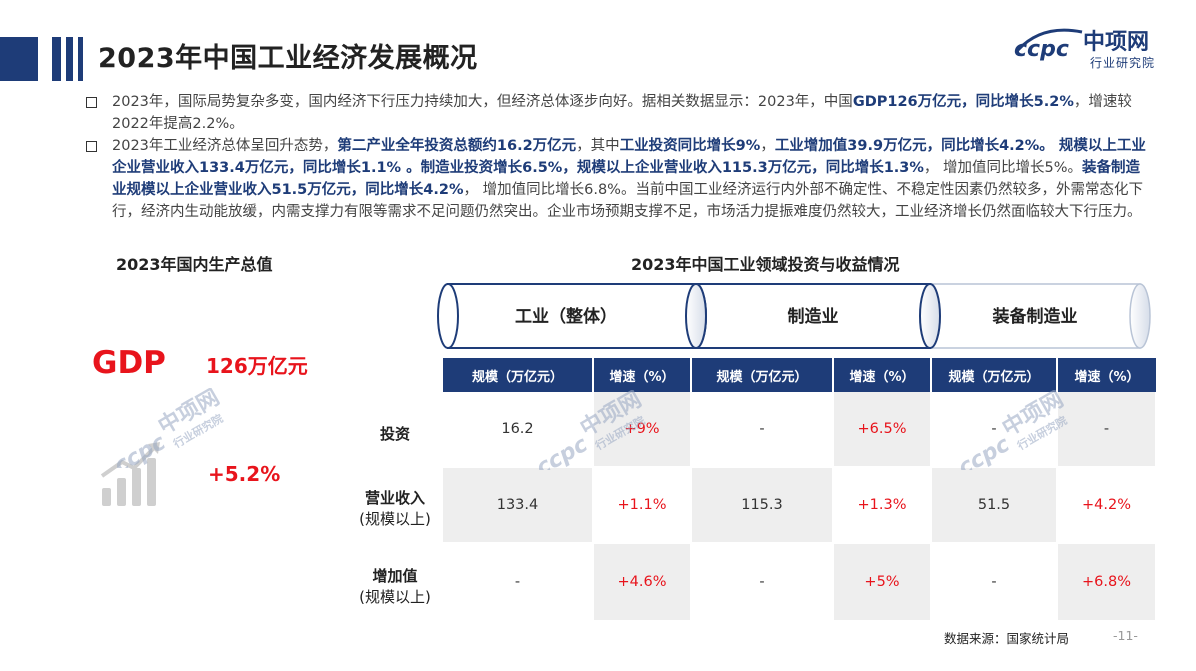  What do you see at coordinates (129, 363) in the screenshot?
I see `gdp-label: GDP` at bounding box center [129, 363].